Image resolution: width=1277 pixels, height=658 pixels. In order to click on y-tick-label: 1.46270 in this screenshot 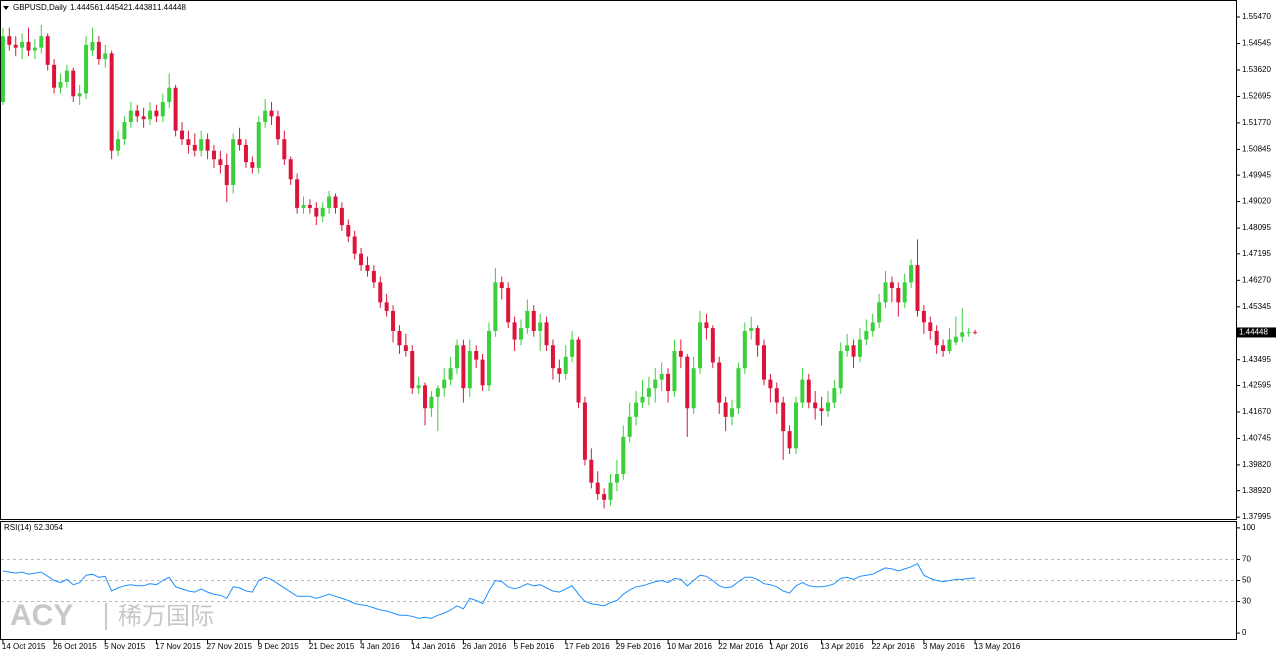, I will do `click(1256, 279)`.